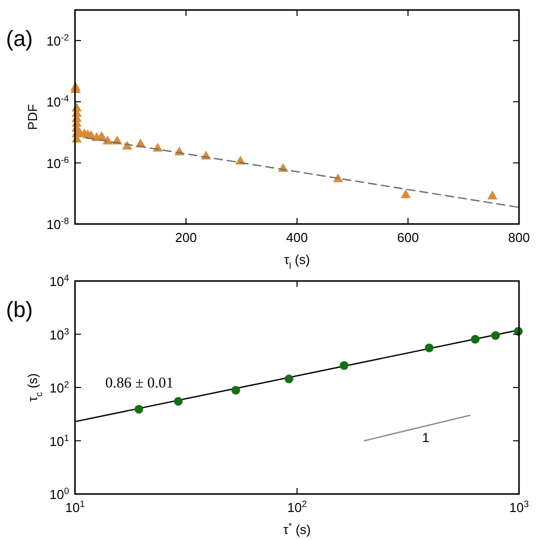 The image size is (540, 540). I want to click on x-tick-label: 10$^{1}$, so click(75, 507).